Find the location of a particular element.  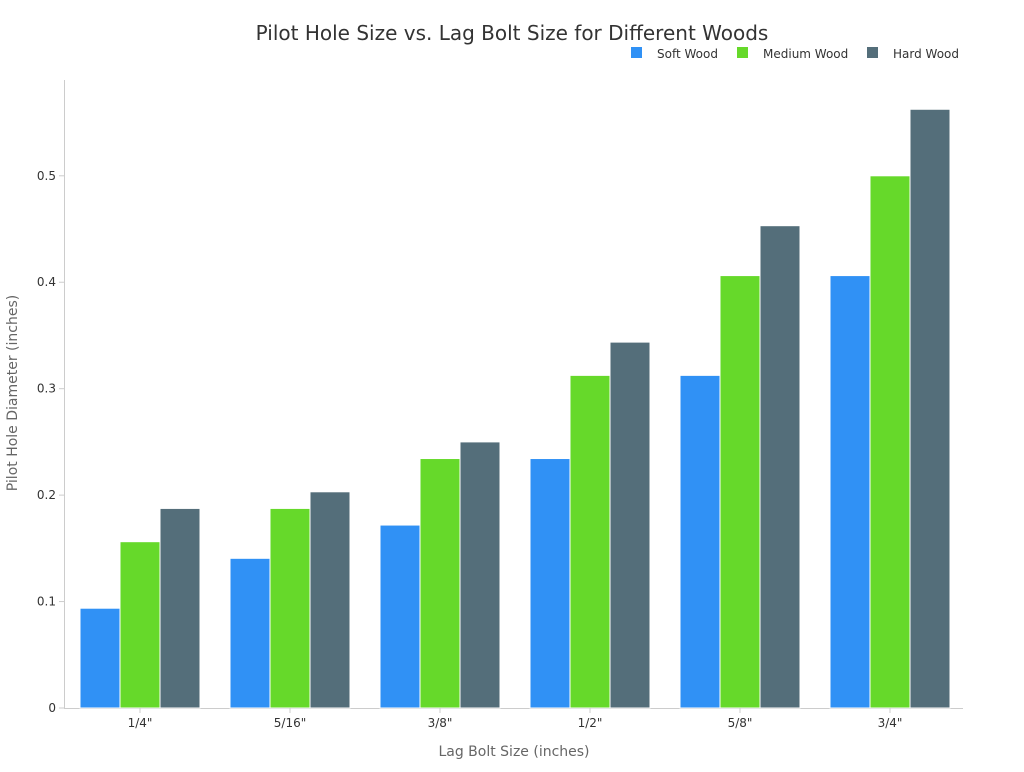

y-tick-label: 0.2 is located at coordinates (46, 495).